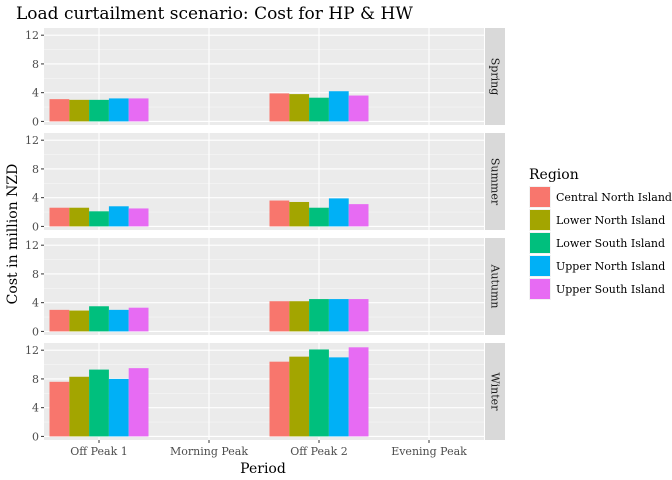 Image resolution: width=672 pixels, height=480 pixels. Describe the element at coordinates (610, 289) in the screenshot. I see `legend-label: Upper South Island` at that location.